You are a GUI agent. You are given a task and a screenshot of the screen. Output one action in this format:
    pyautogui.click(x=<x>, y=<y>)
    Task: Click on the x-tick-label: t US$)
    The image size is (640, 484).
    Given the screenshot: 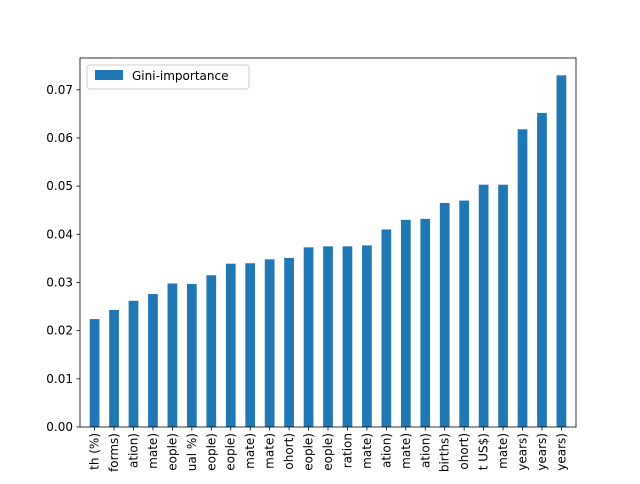 What is the action you would take?
    pyautogui.click(x=484, y=451)
    